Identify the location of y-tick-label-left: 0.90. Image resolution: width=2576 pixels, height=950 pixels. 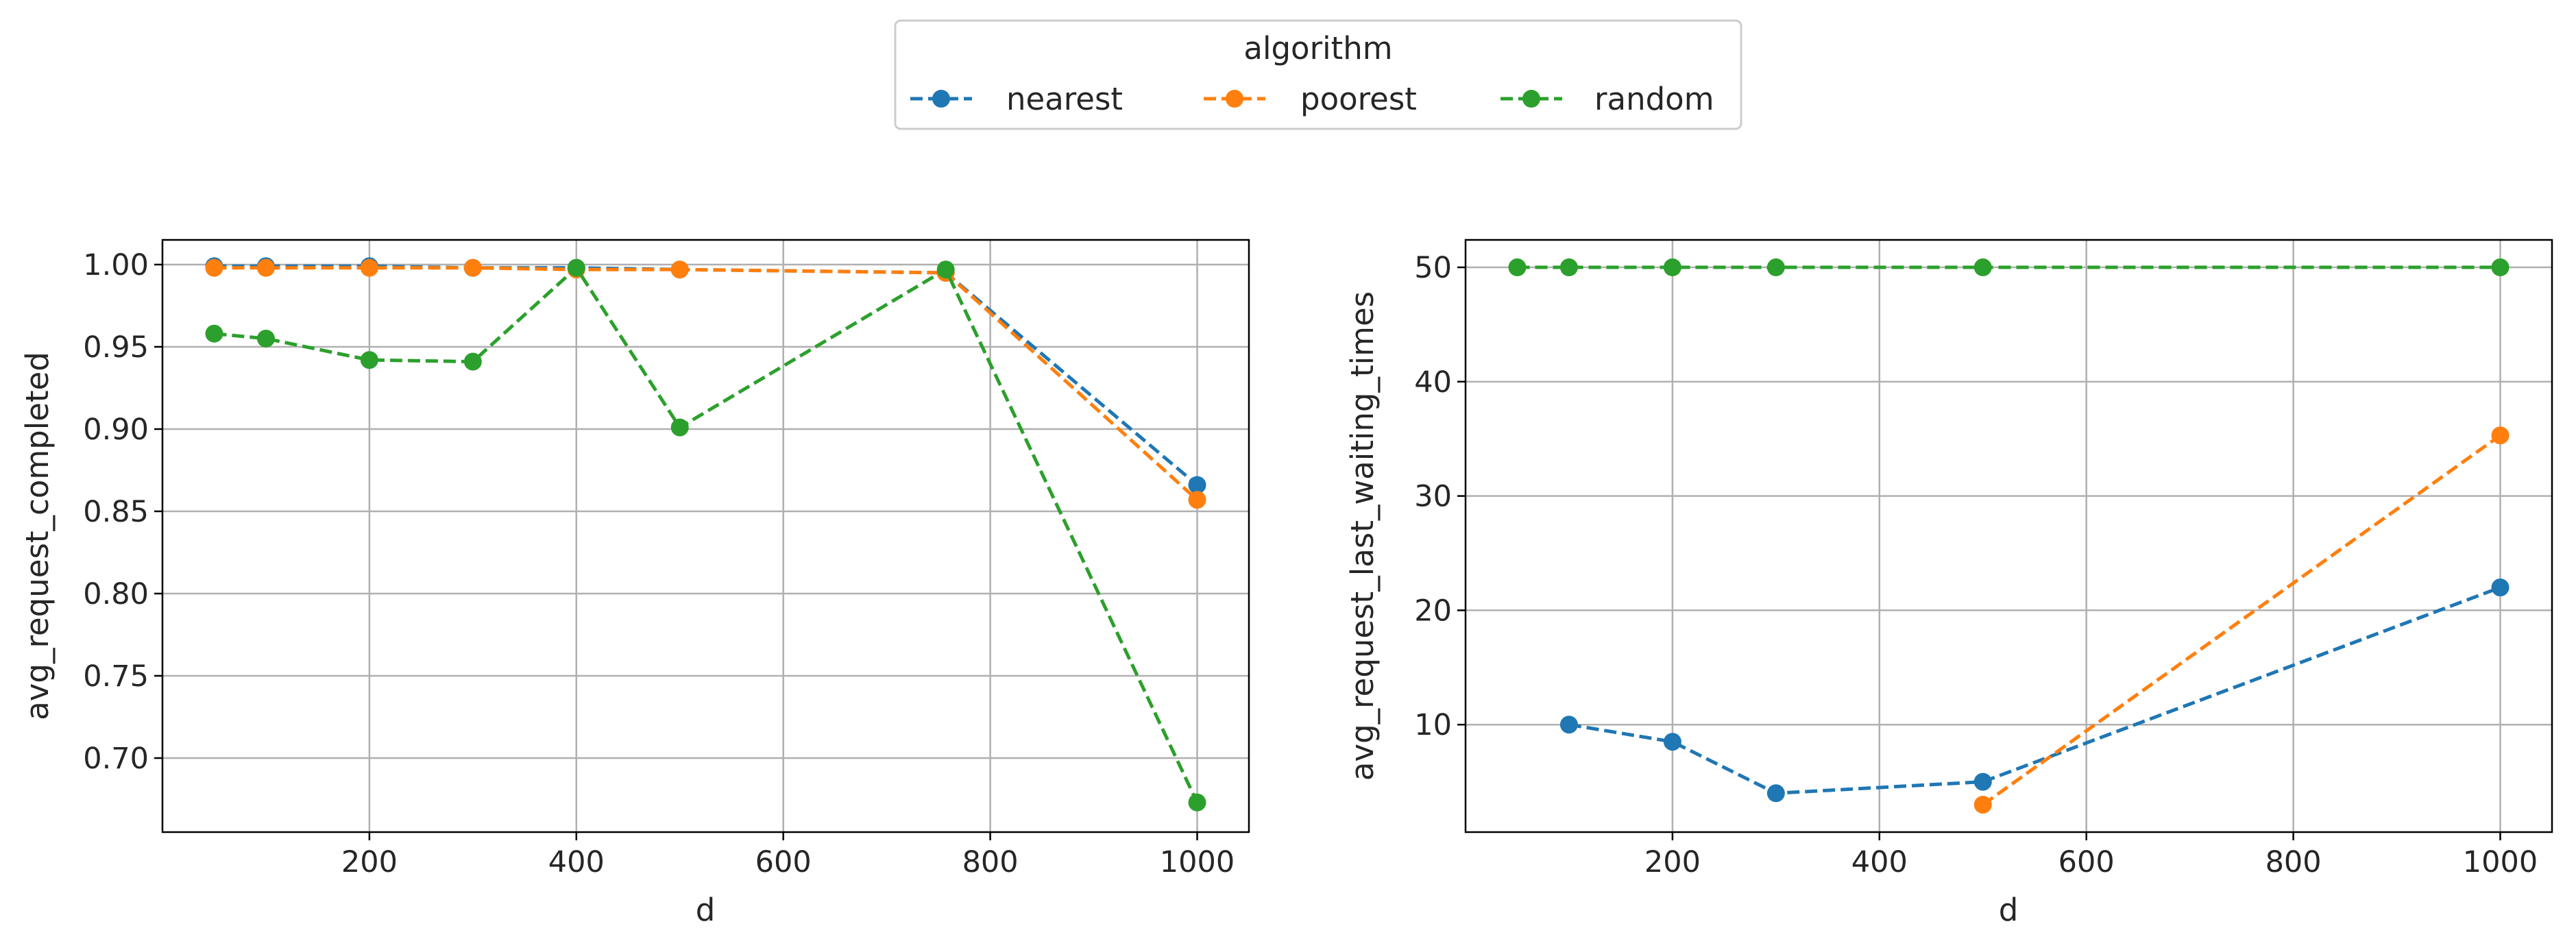
(116, 430).